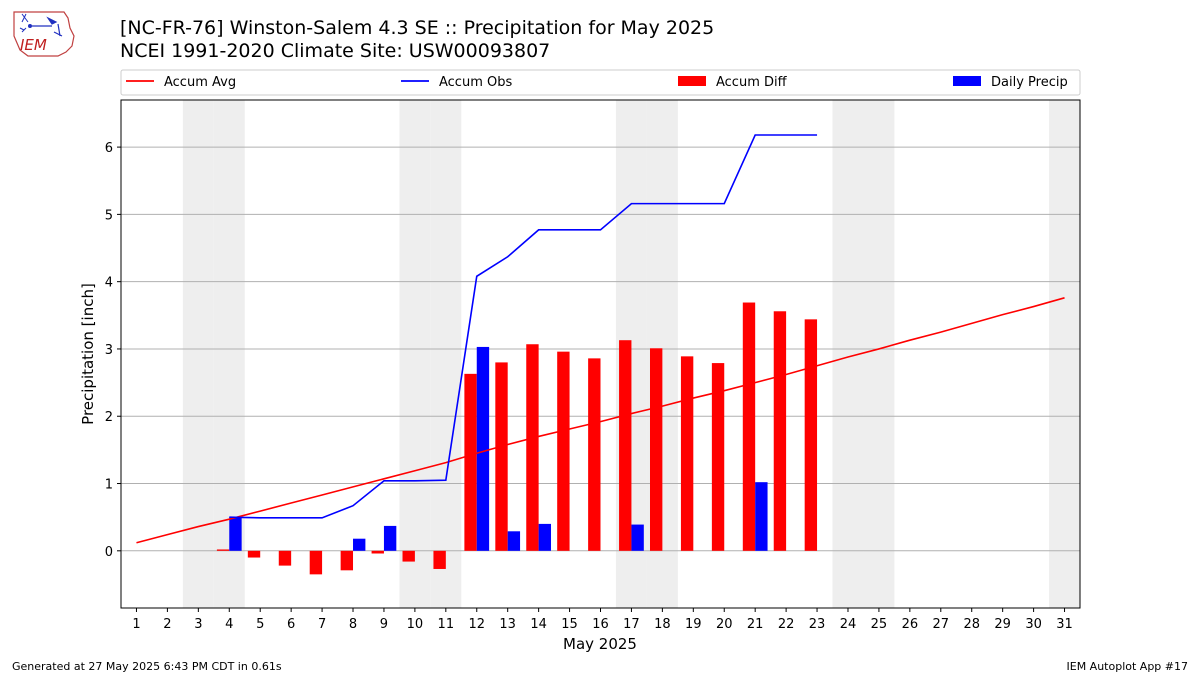 Image resolution: width=1200 pixels, height=675 pixels. What do you see at coordinates (631, 624) in the screenshot?
I see `x-tick-label: 17` at bounding box center [631, 624].